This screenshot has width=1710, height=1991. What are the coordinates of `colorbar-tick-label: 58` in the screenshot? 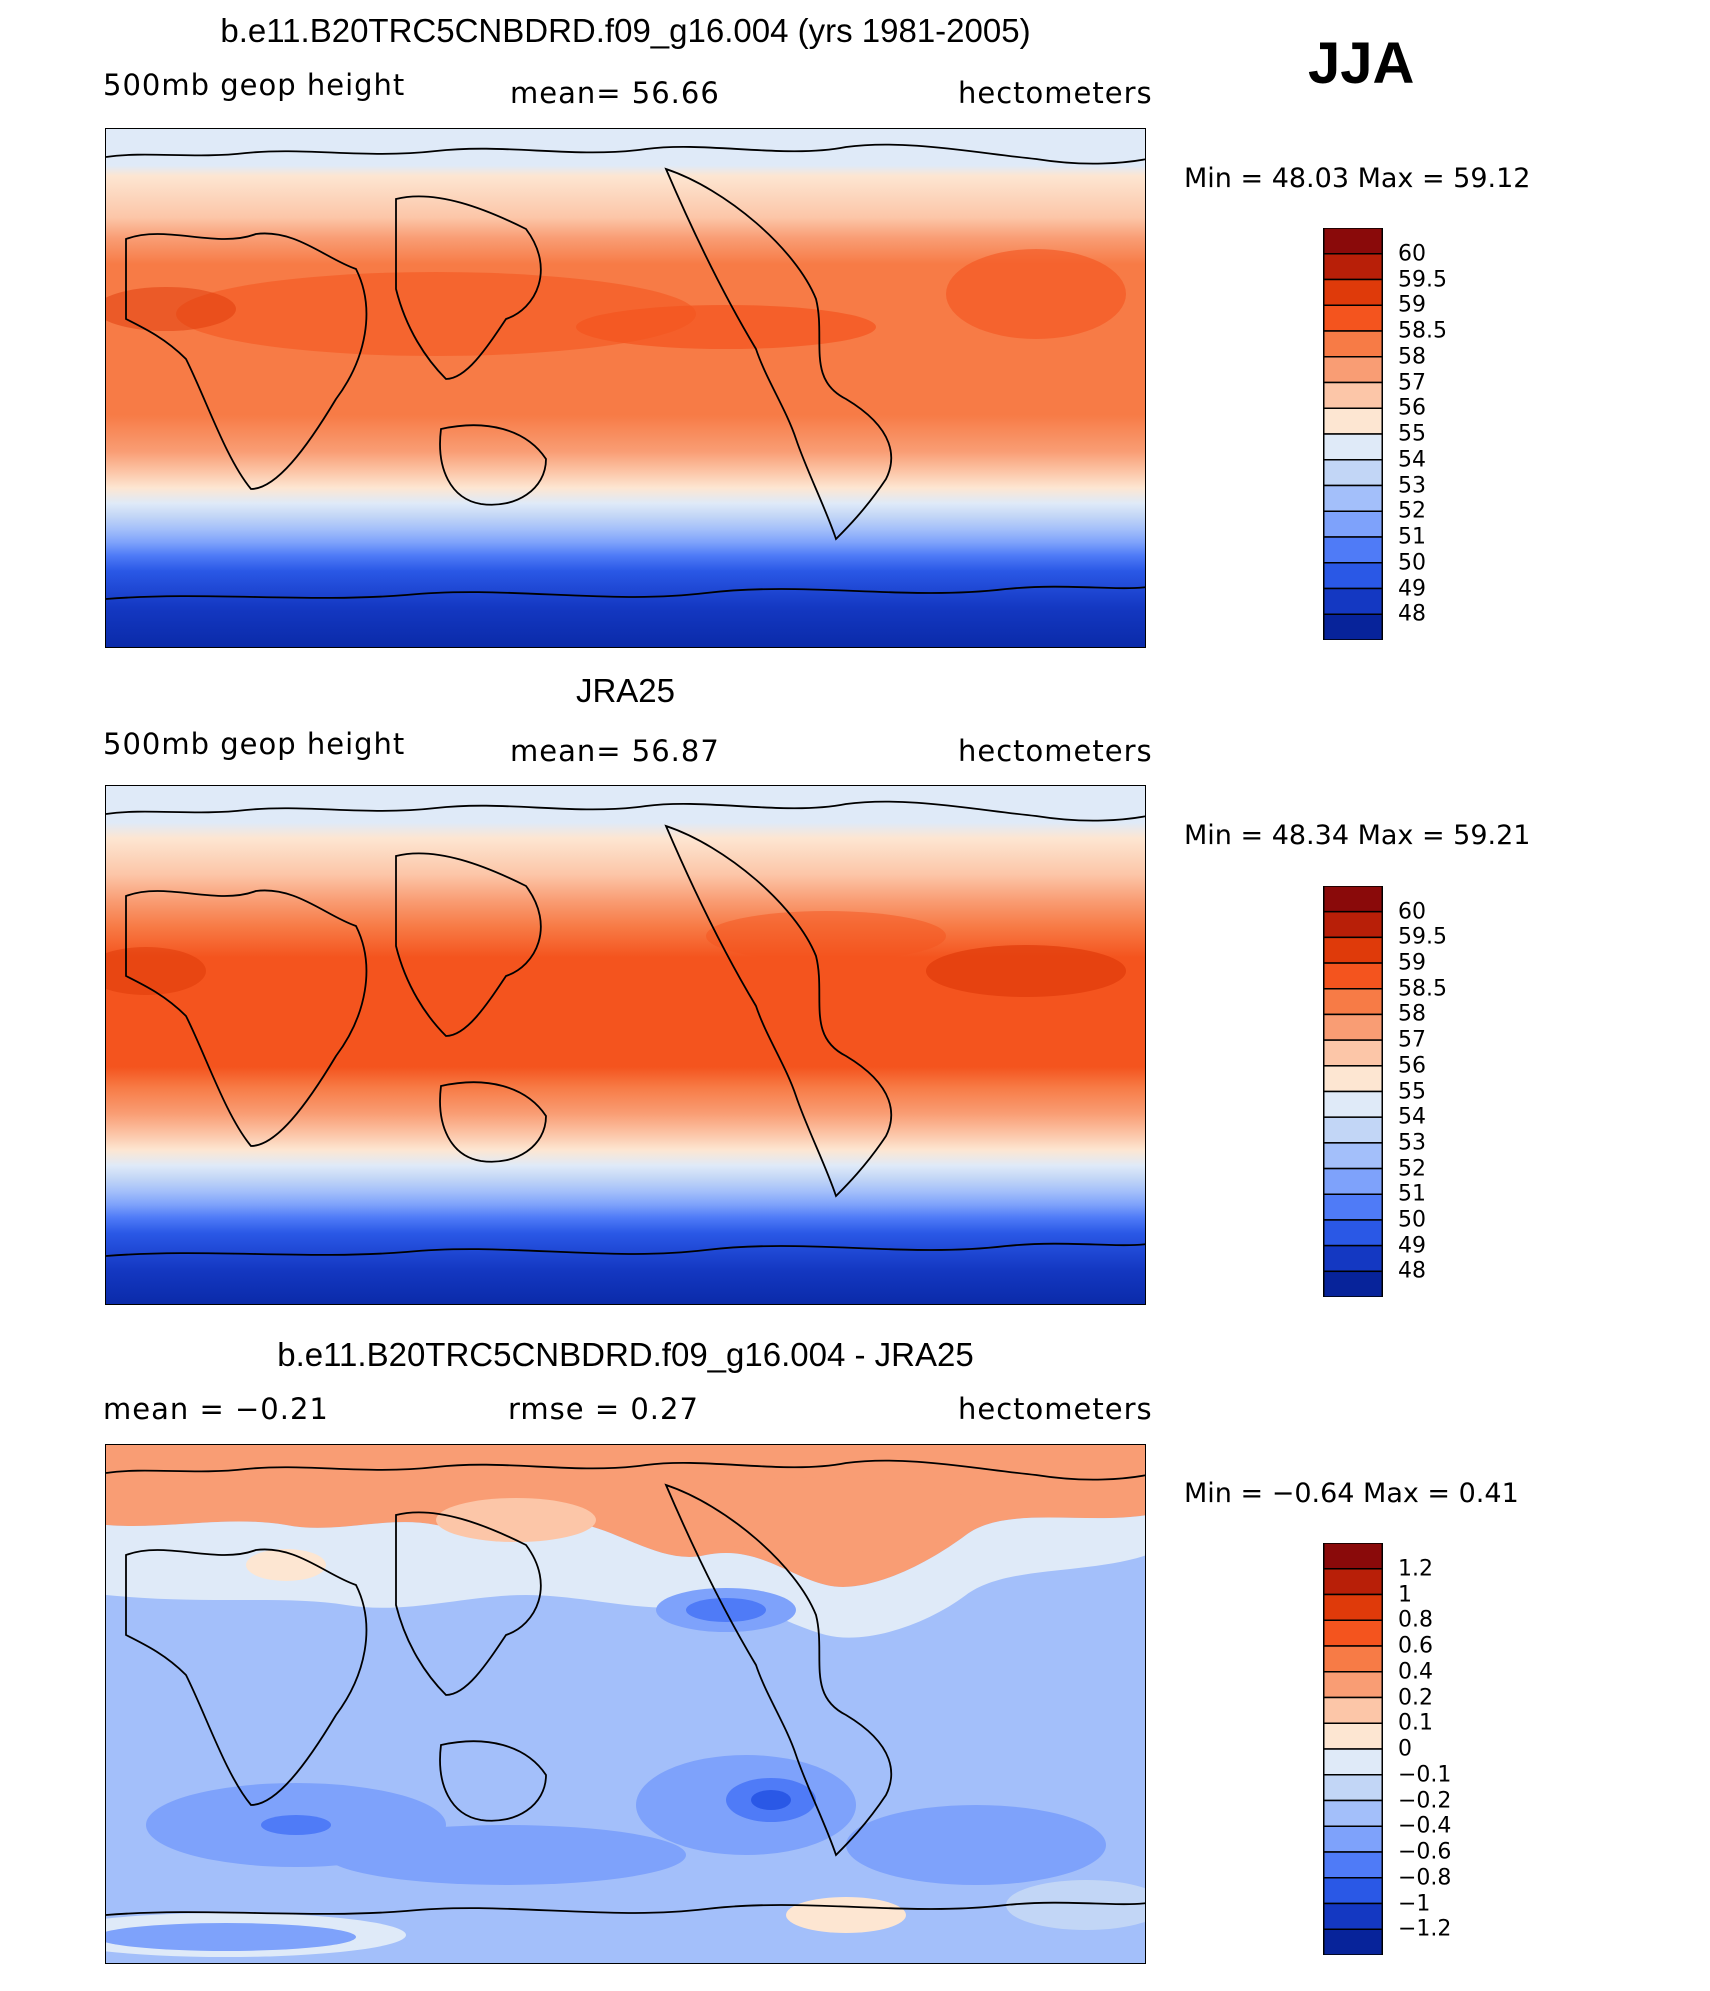 It's located at (1412, 1014).